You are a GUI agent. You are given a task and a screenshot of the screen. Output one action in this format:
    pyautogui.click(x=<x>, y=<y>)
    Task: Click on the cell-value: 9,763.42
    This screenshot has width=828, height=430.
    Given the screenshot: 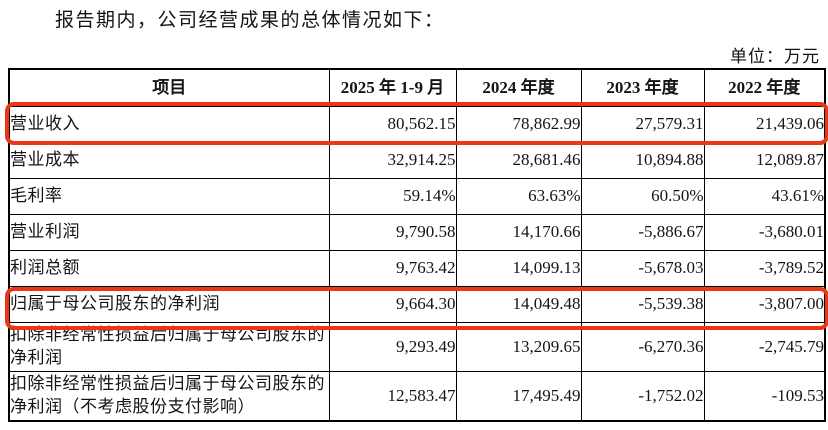 What is the action you would take?
    pyautogui.click(x=392, y=268)
    